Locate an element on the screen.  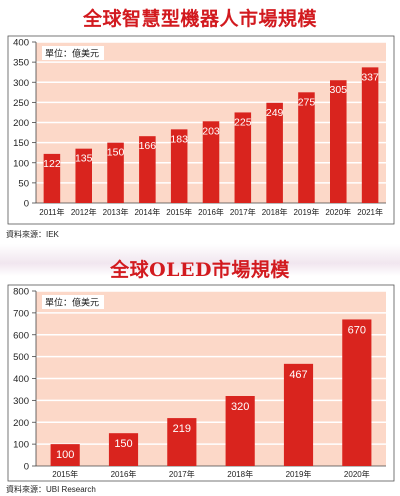
chart2-data-label: 100 is located at coordinates (65, 455).